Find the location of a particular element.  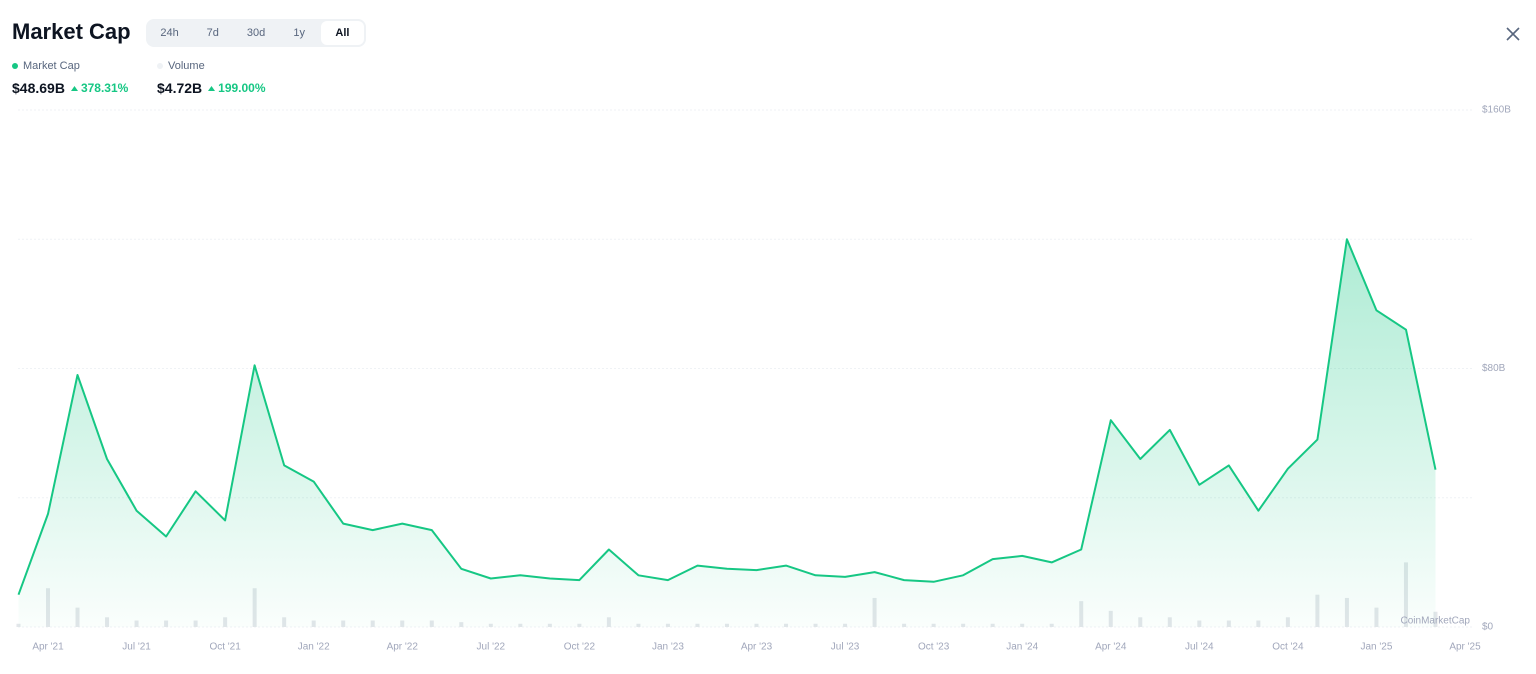

time-tab: 30d is located at coordinates (256, 33).